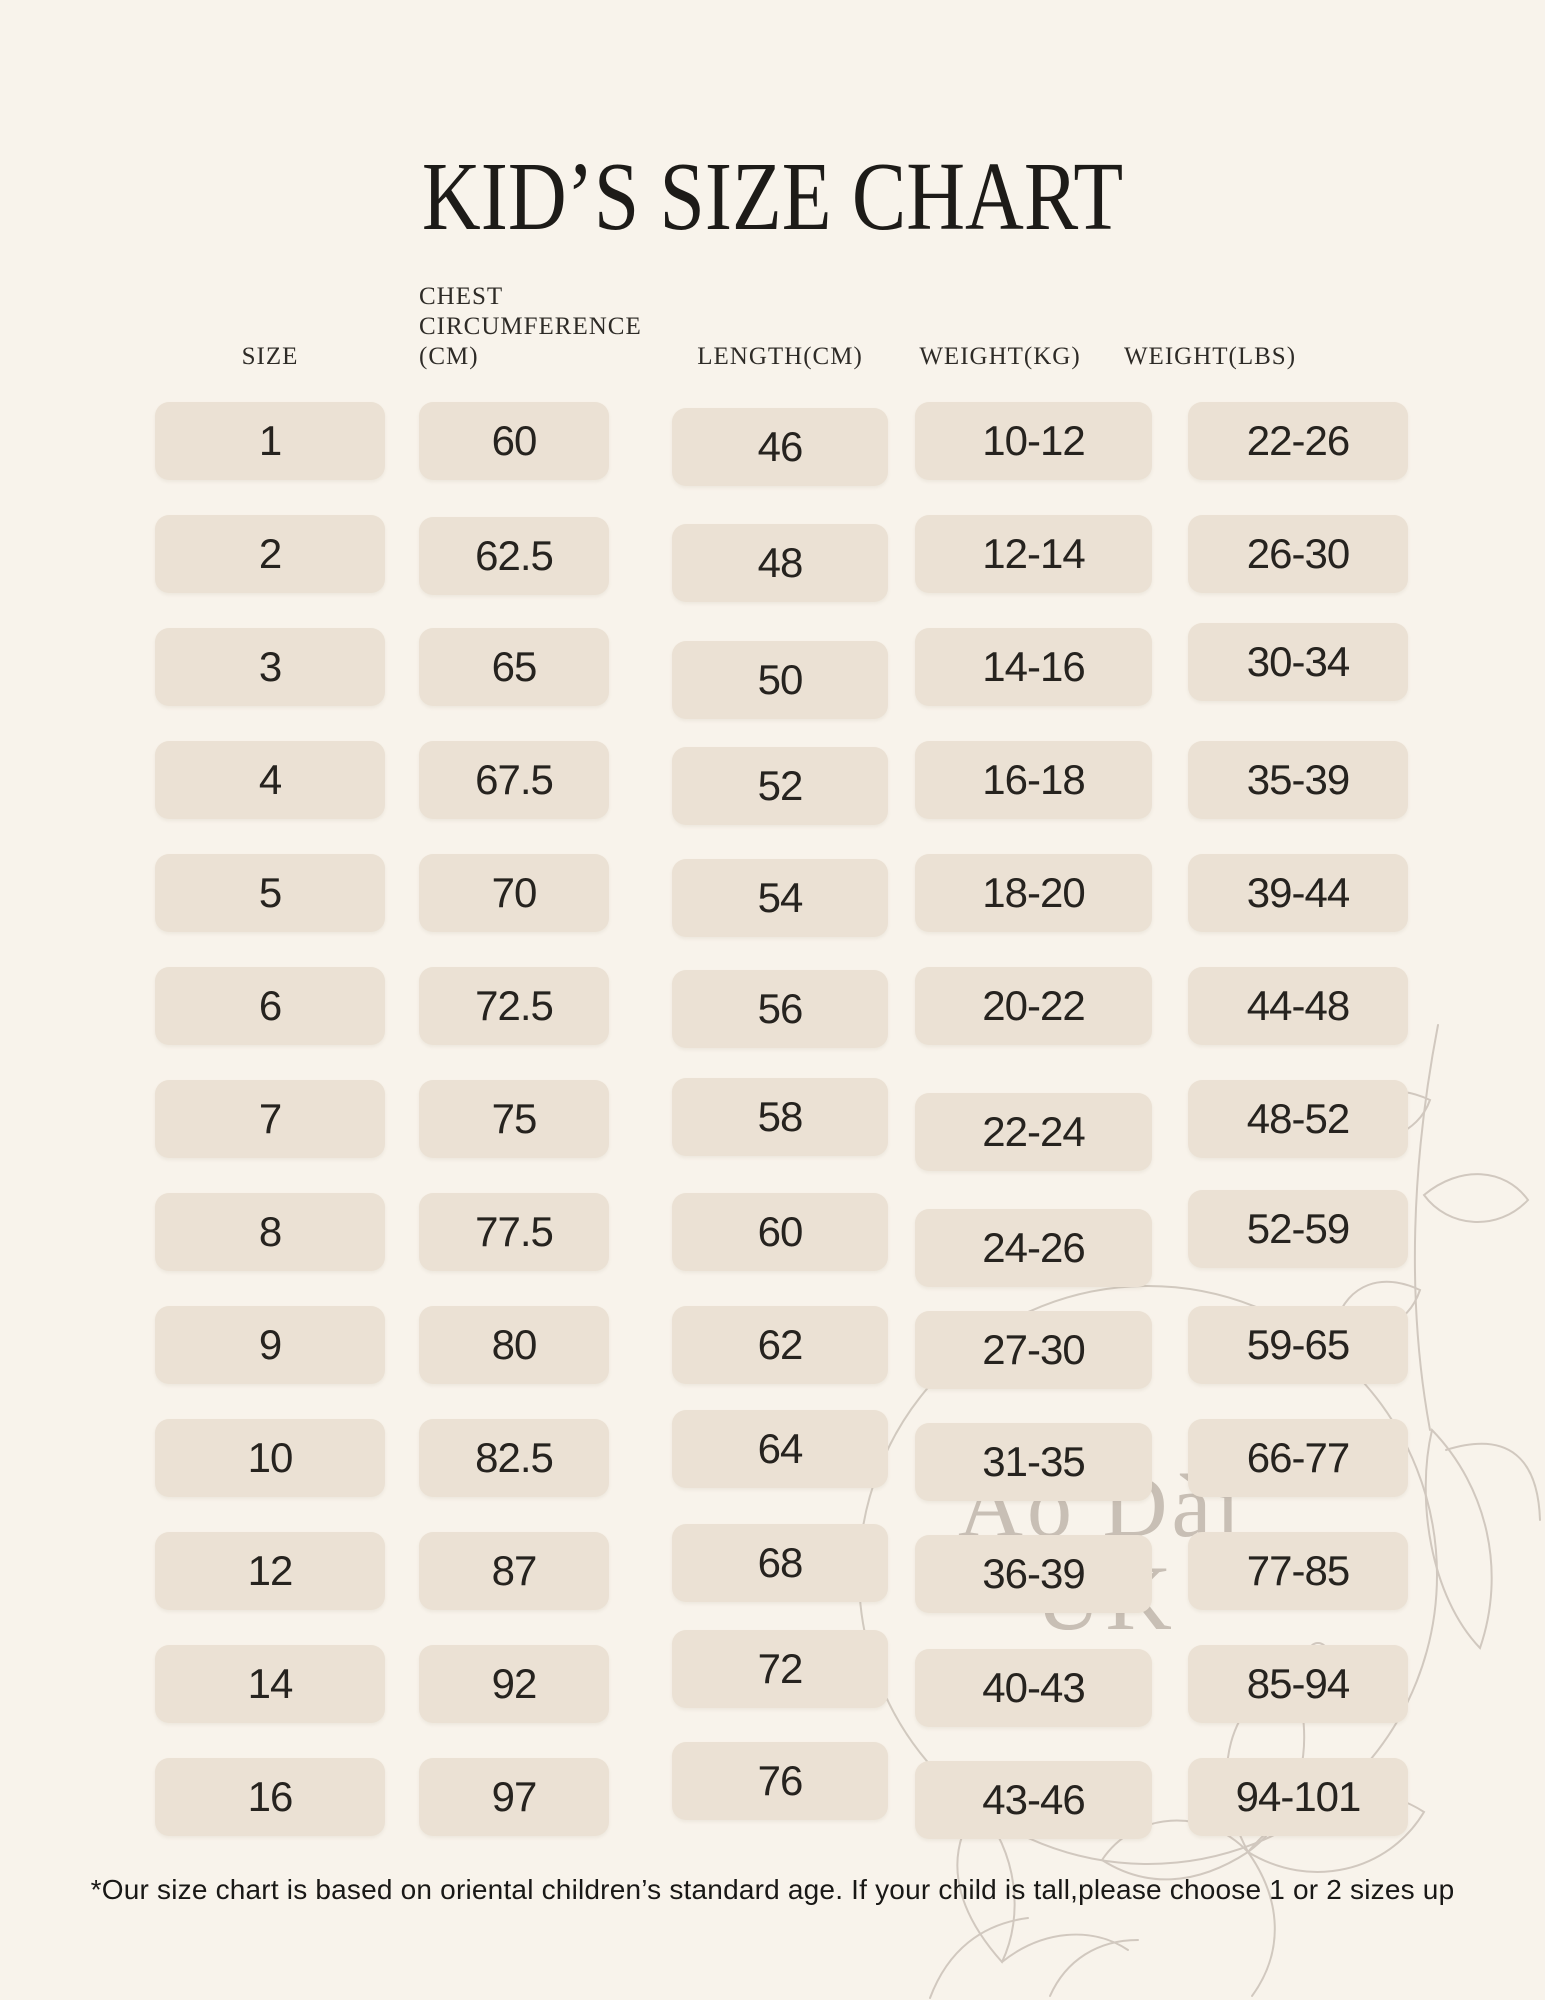 The height and width of the screenshot is (2000, 1545). Describe the element at coordinates (270, 1006) in the screenshot. I see `table-cell: 6` at that location.